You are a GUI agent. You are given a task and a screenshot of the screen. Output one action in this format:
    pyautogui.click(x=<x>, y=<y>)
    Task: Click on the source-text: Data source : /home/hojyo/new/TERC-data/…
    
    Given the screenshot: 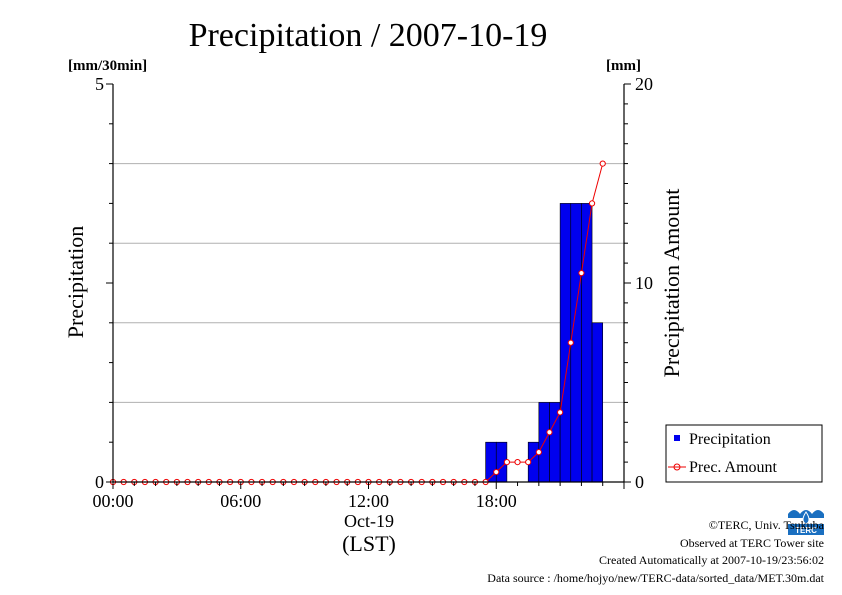 What is the action you would take?
    pyautogui.click(x=655, y=577)
    